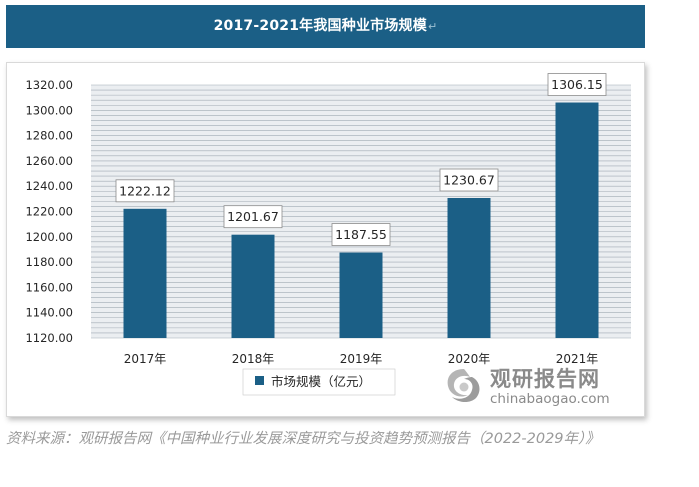  What do you see at coordinates (49, 186) in the screenshot?
I see `y-tick-label: 1240.00` at bounding box center [49, 186].